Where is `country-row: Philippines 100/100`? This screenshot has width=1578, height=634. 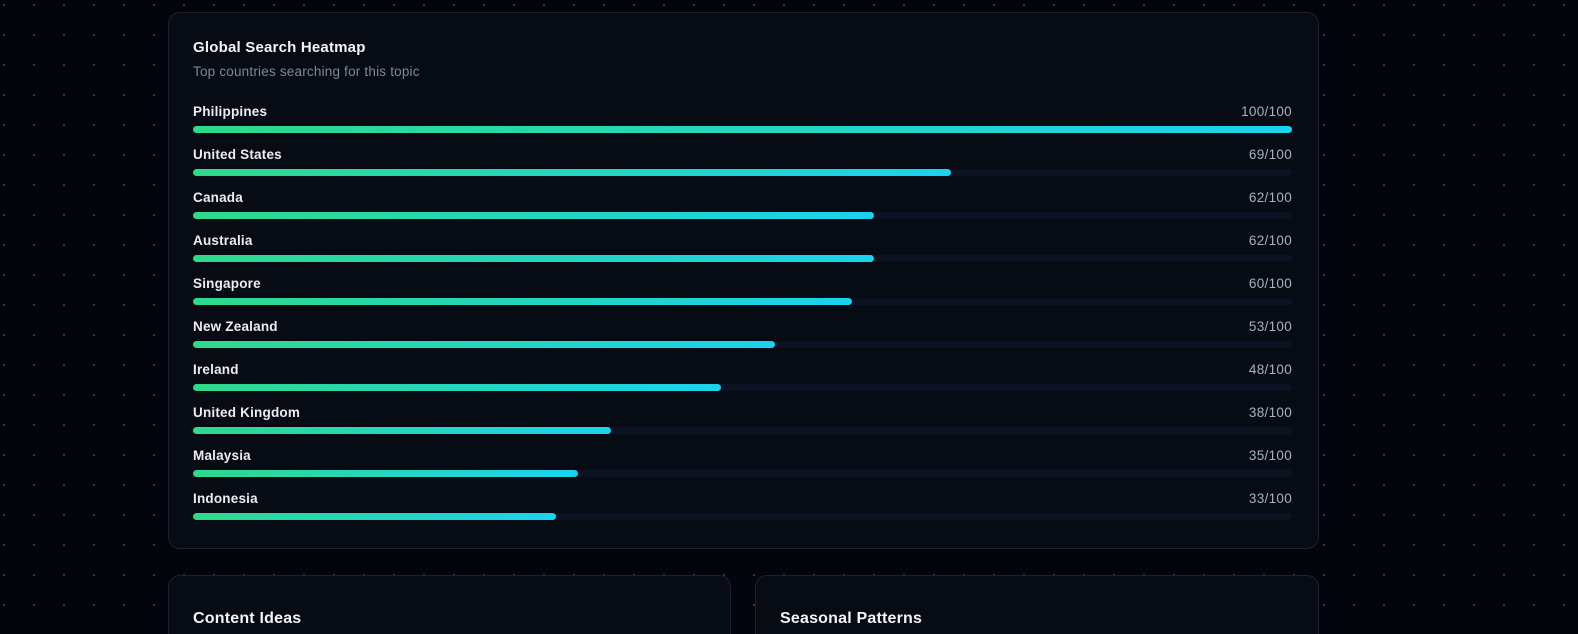 country-row: Philippines 100/100 is located at coordinates (742, 118).